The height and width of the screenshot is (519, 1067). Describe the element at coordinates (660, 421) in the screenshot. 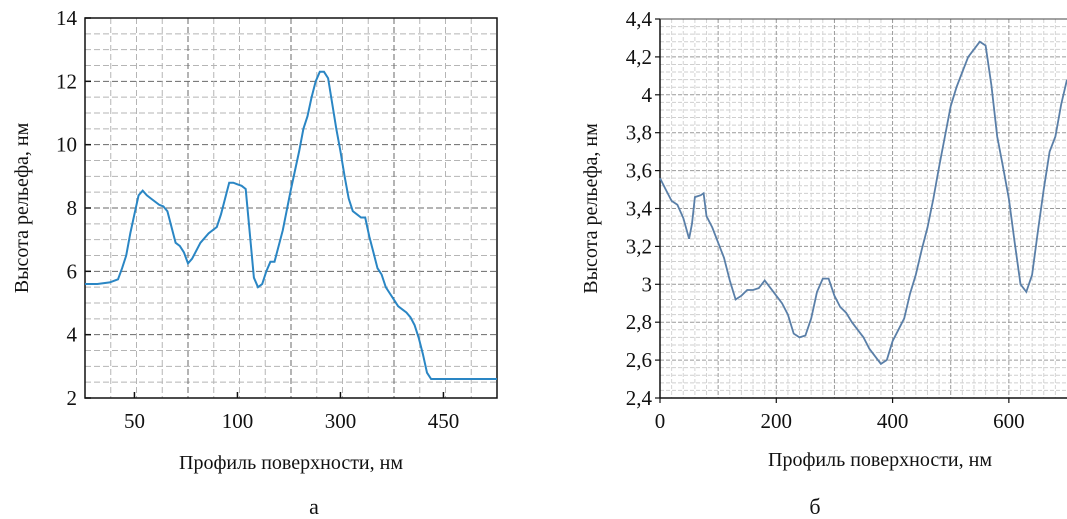

I see `chart-b-x-tick-label: 0` at that location.